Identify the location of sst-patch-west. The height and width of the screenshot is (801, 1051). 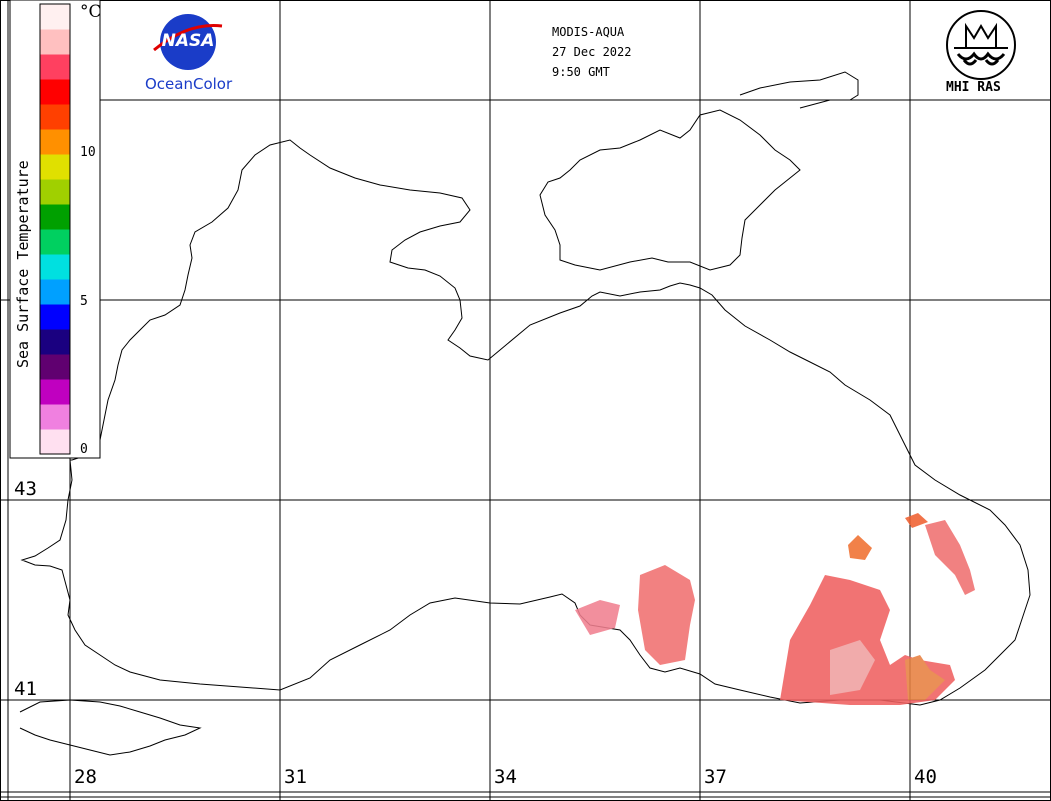
(597, 617).